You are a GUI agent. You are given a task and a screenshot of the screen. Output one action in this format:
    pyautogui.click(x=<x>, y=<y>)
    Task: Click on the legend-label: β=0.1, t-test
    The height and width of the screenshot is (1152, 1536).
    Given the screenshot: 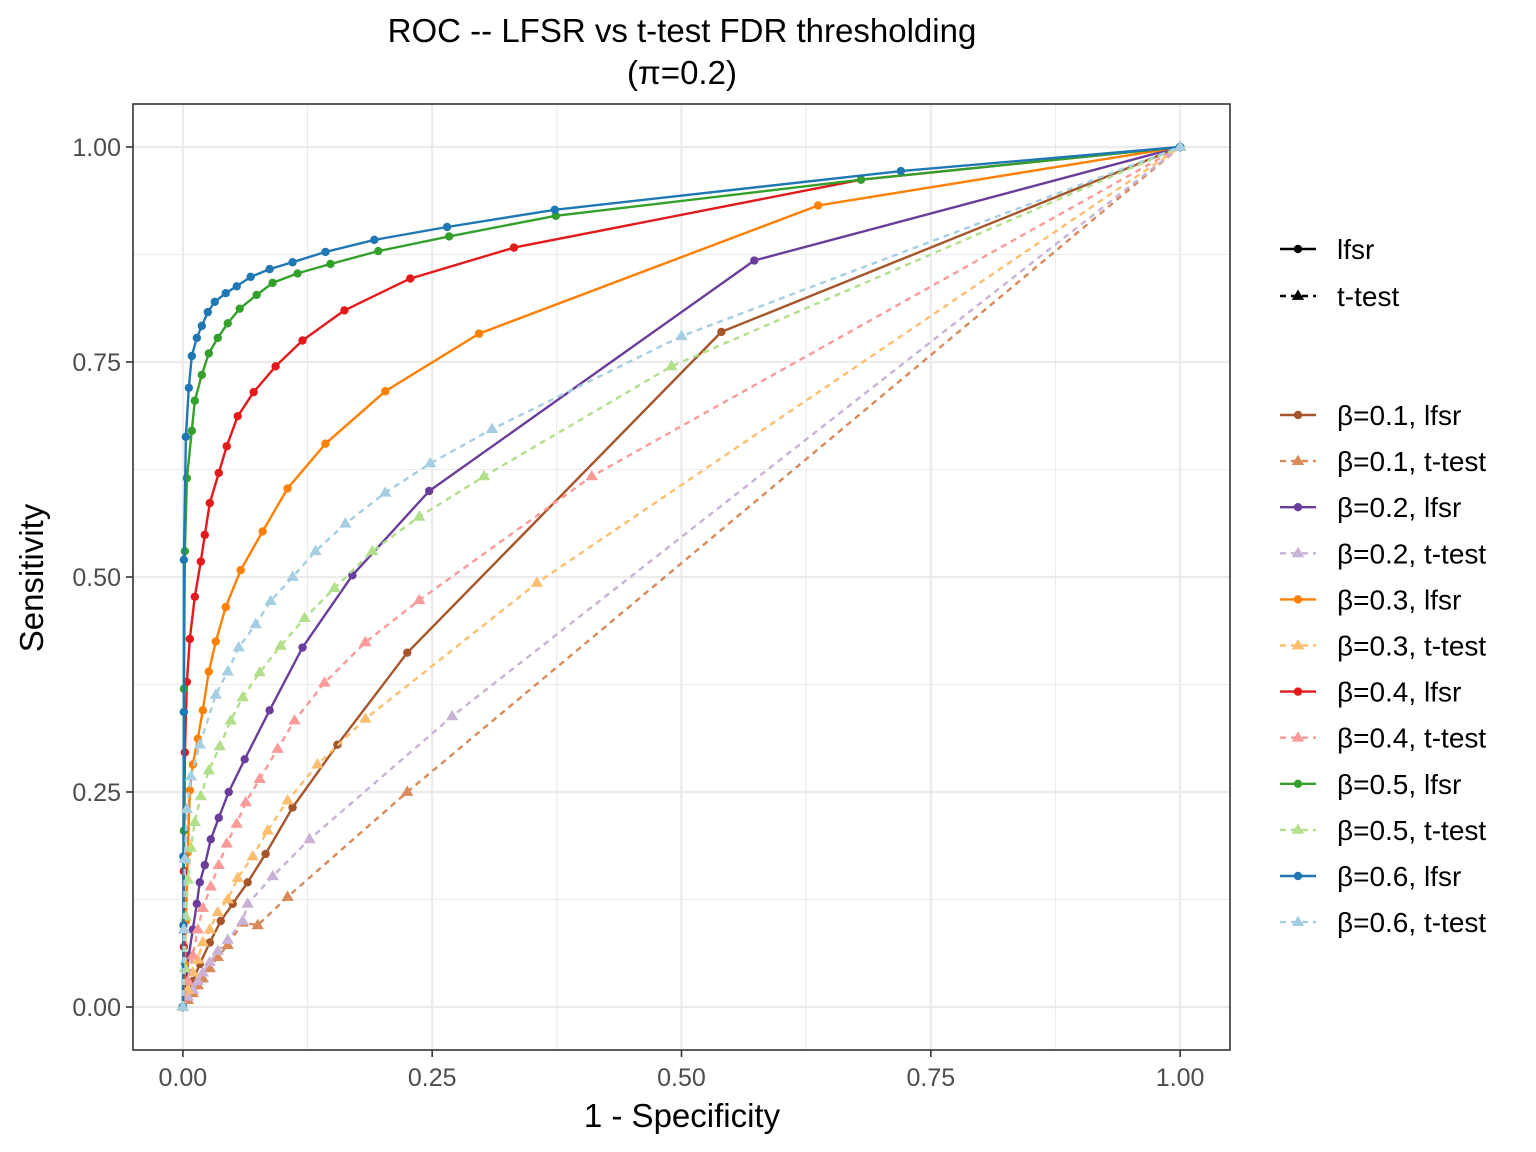 What is the action you would take?
    pyautogui.click(x=1411, y=461)
    